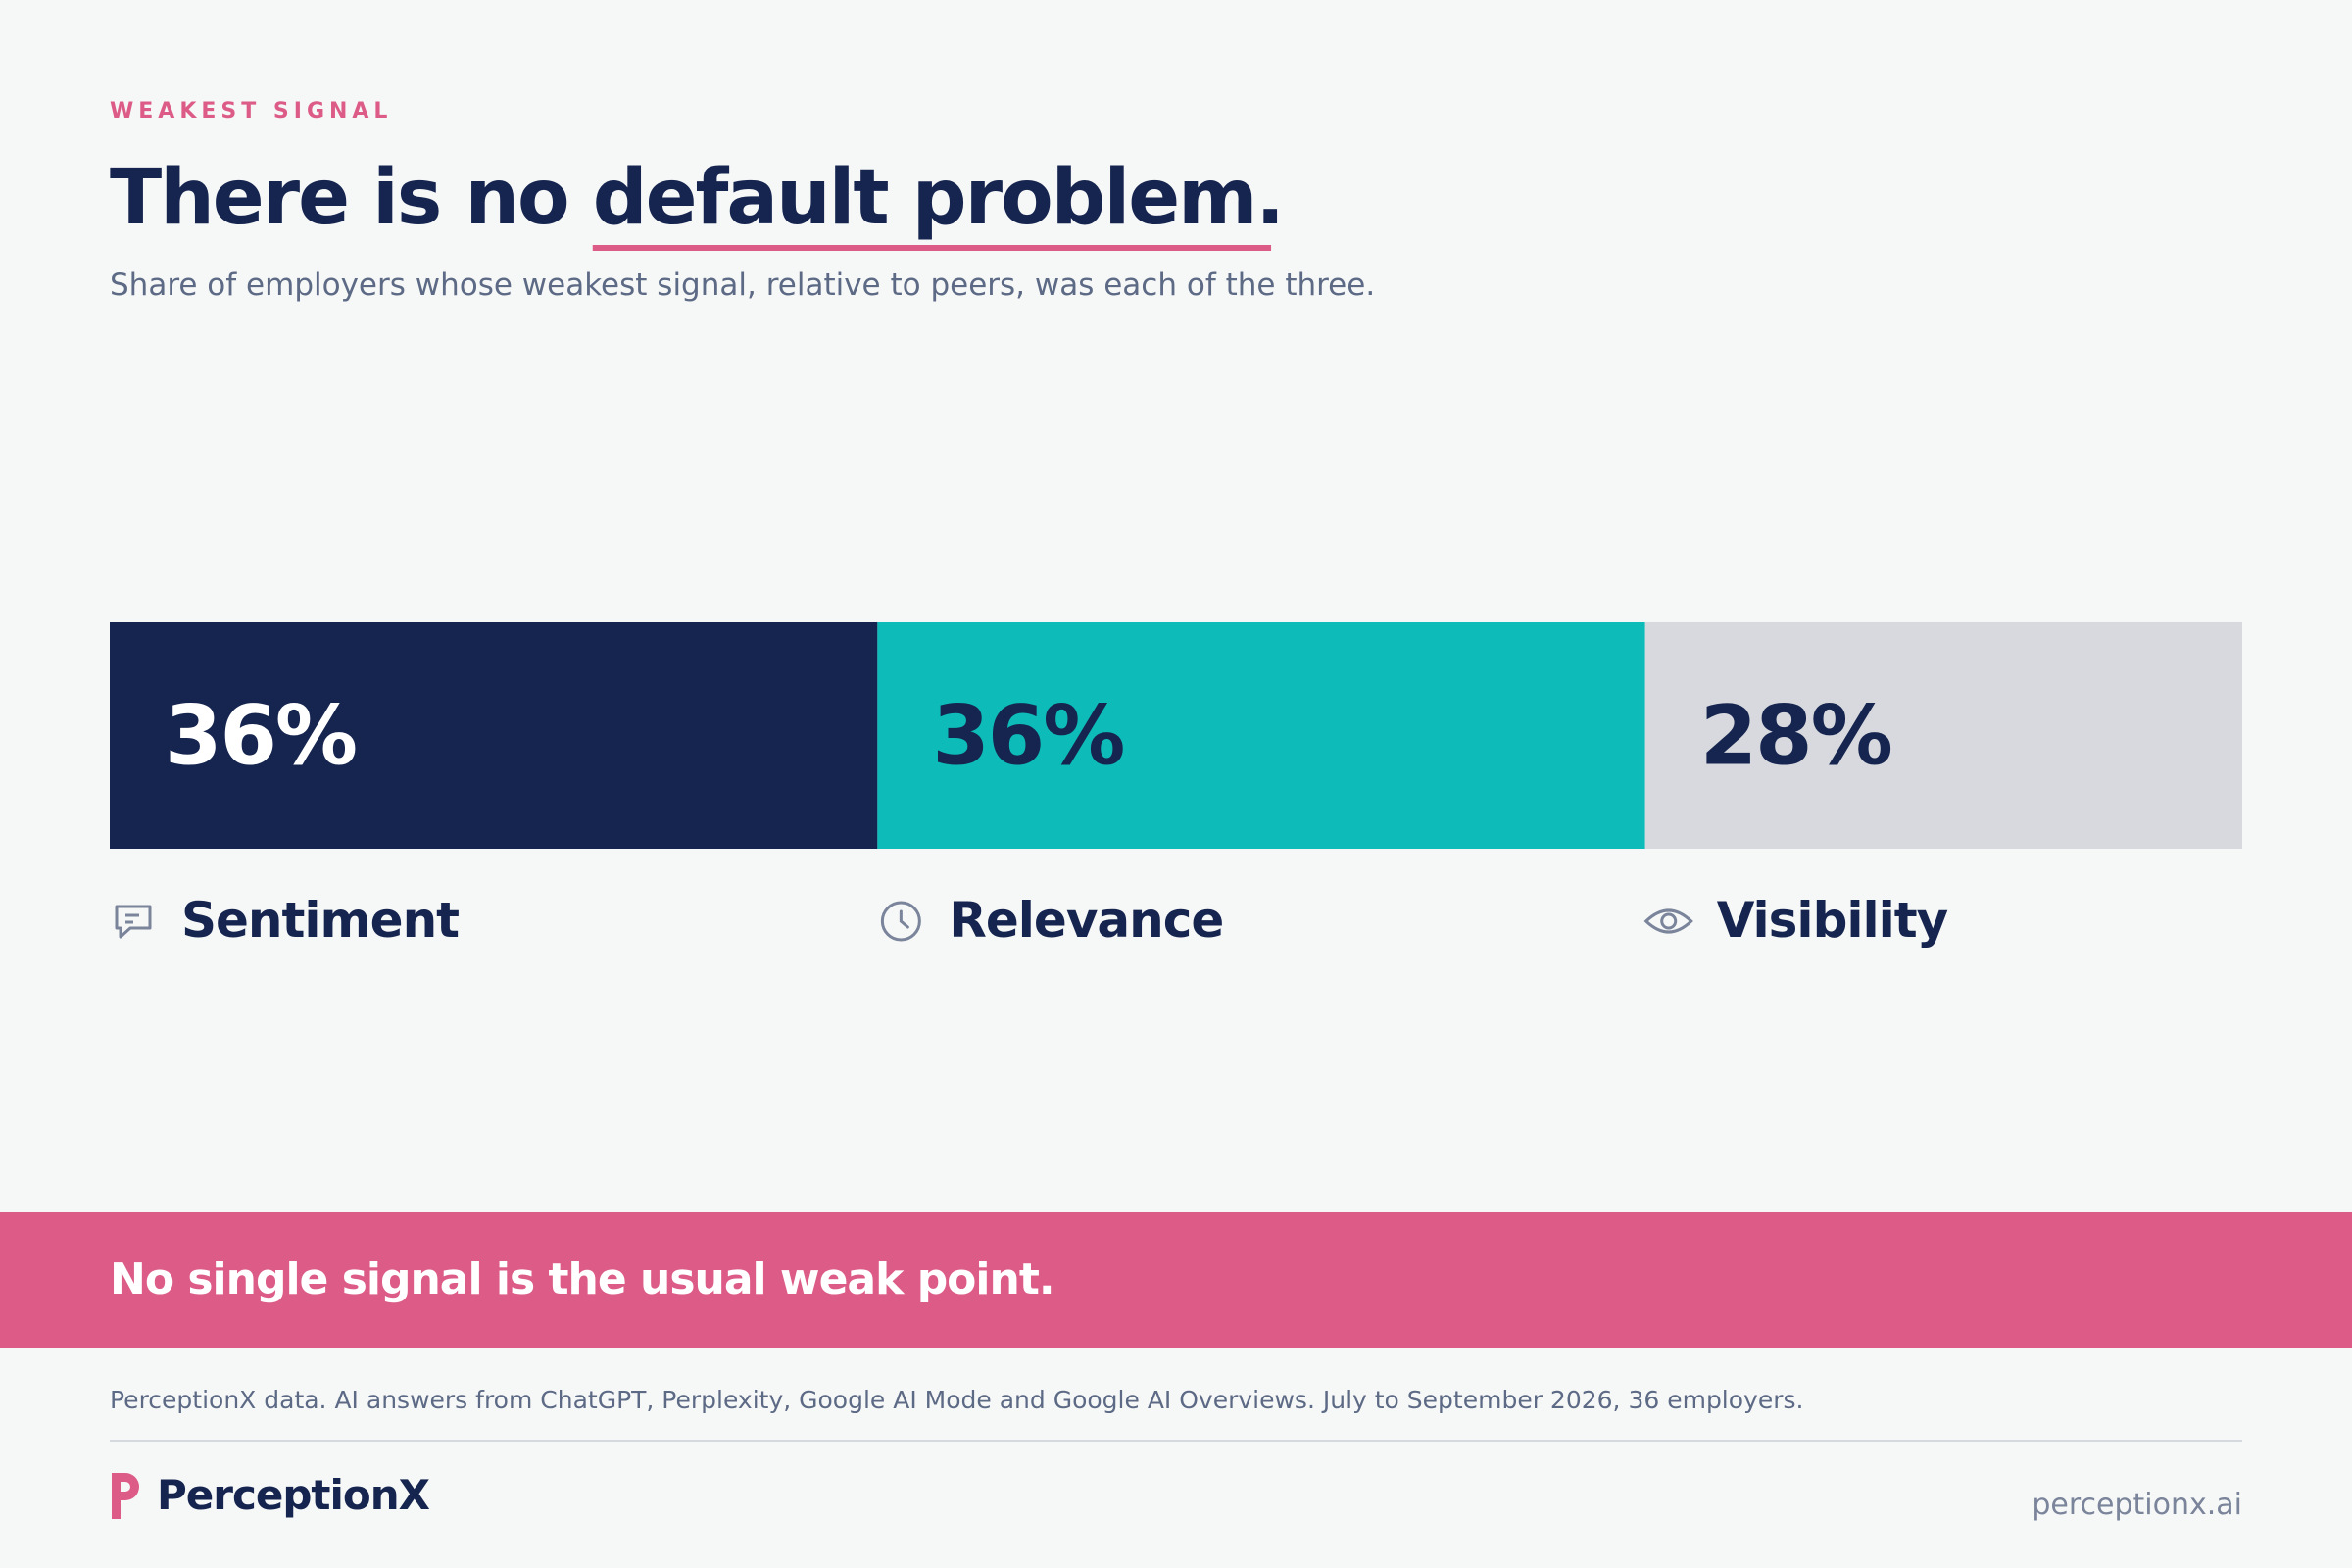 This screenshot has width=2352, height=1568. What do you see at coordinates (293, 1495) in the screenshot?
I see `brand: PerceptionX` at bounding box center [293, 1495].